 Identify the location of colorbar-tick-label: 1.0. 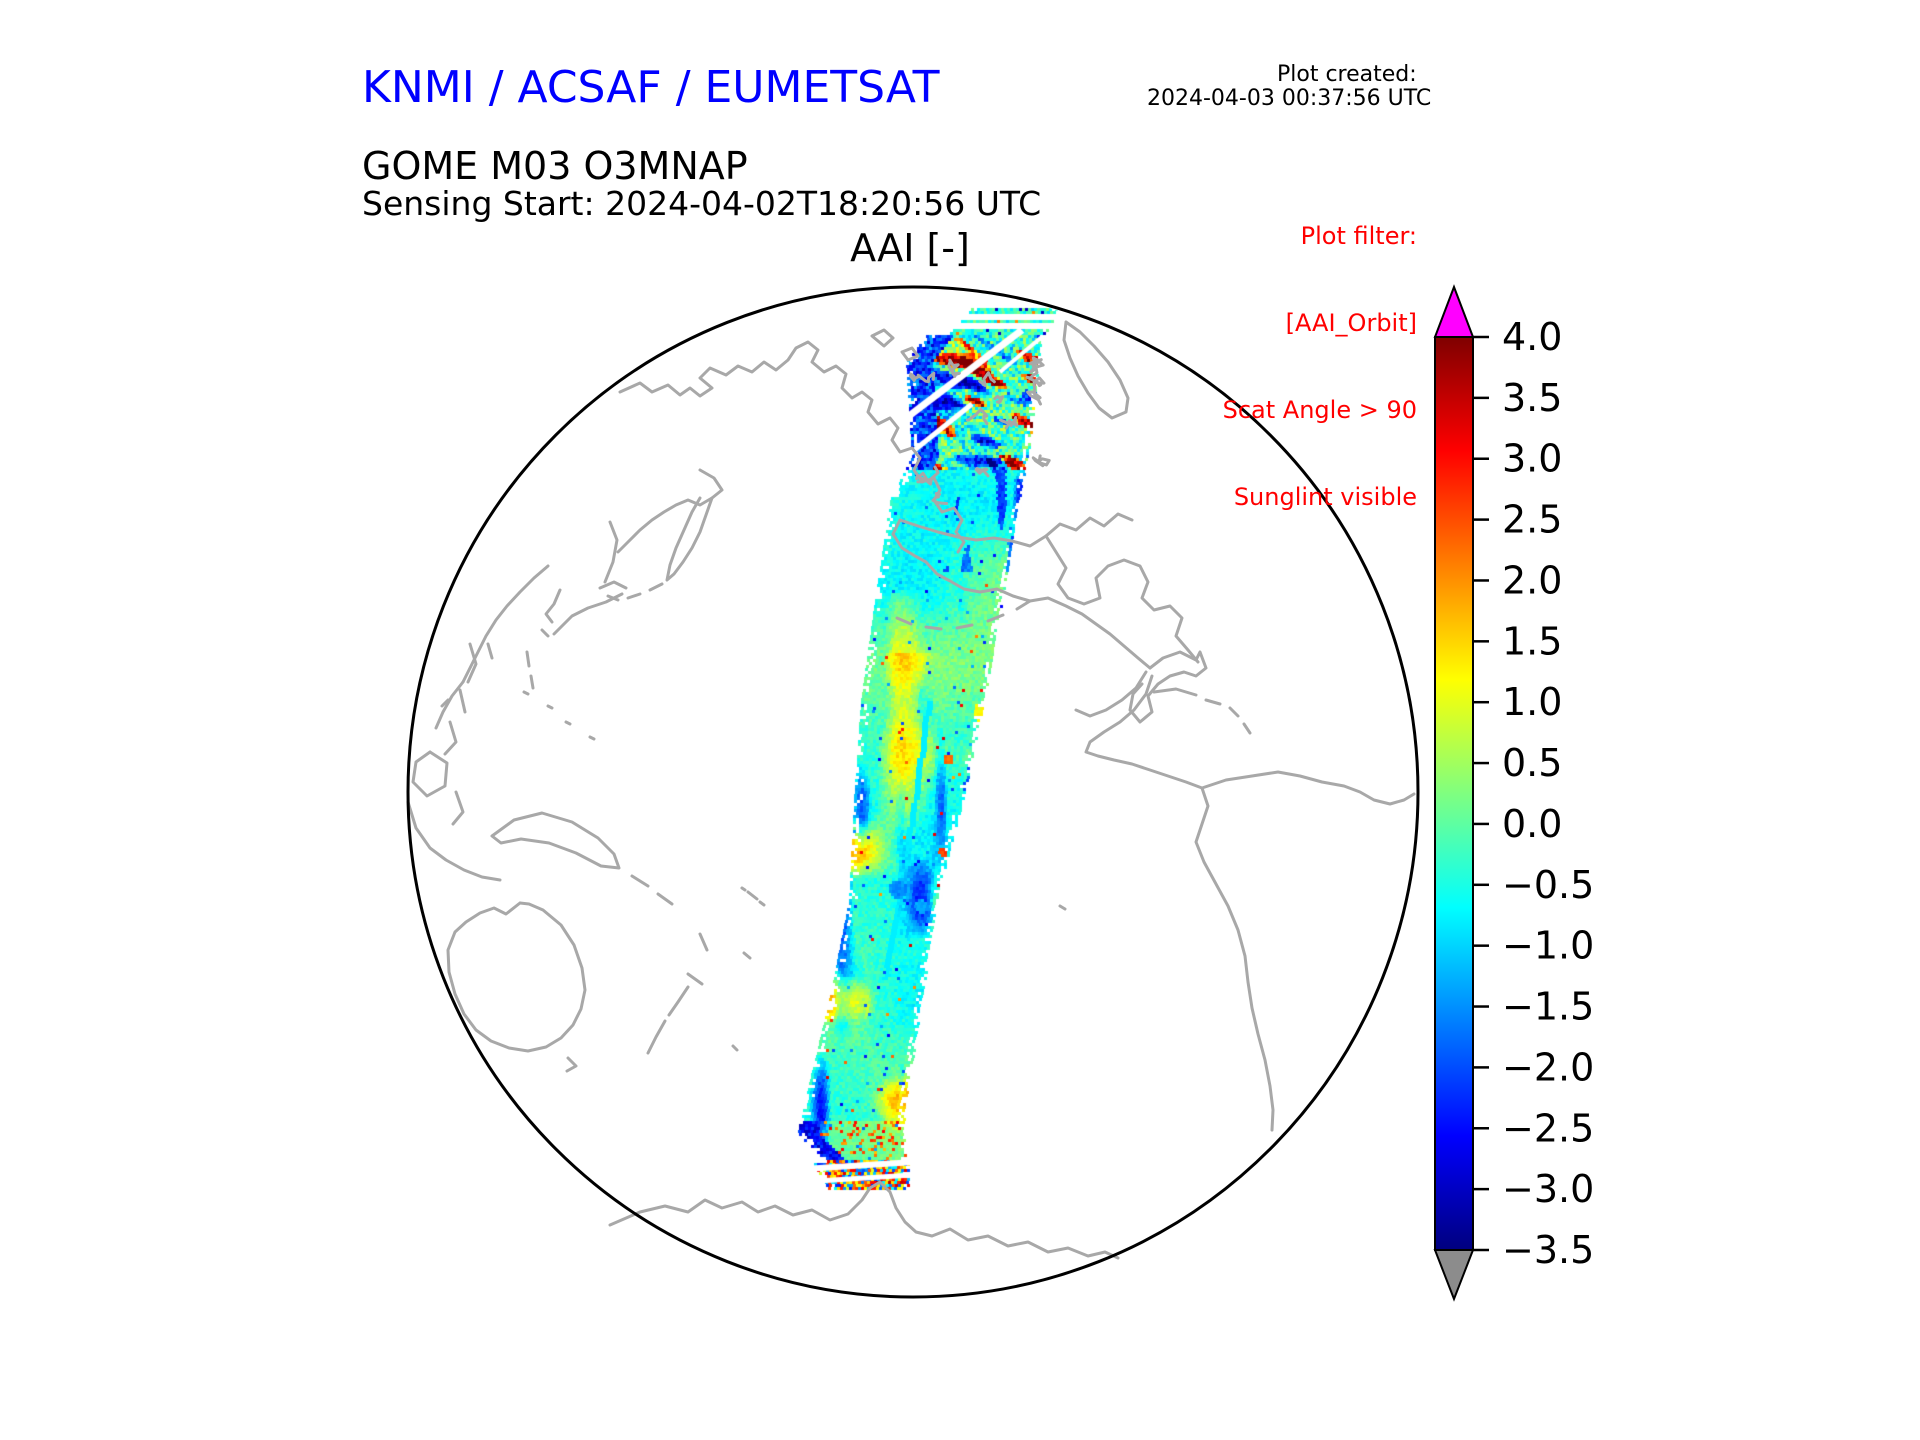
(1532, 702).